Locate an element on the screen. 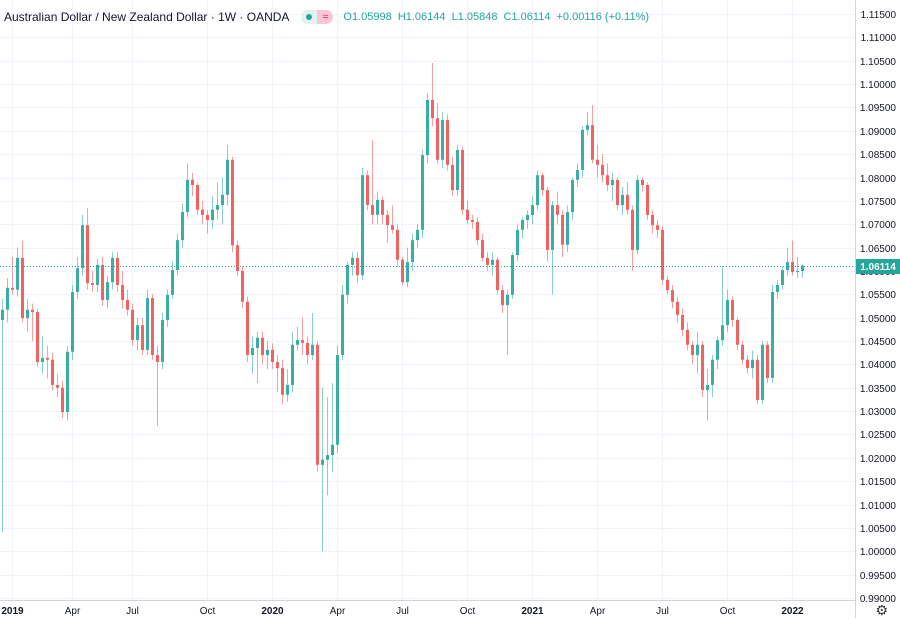  y-tick-label: 1.10500 is located at coordinates (878, 62).